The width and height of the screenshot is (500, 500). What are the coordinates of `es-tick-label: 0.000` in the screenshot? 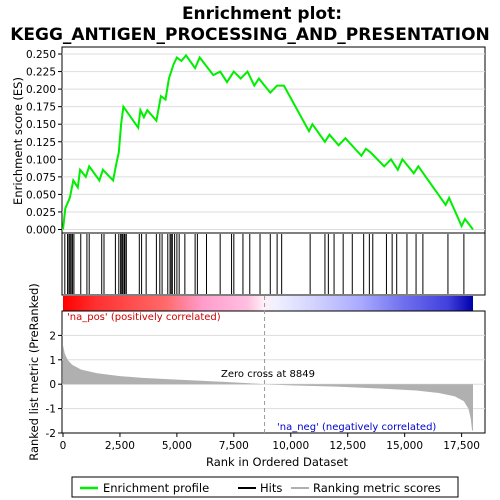 It's located at (41, 230).